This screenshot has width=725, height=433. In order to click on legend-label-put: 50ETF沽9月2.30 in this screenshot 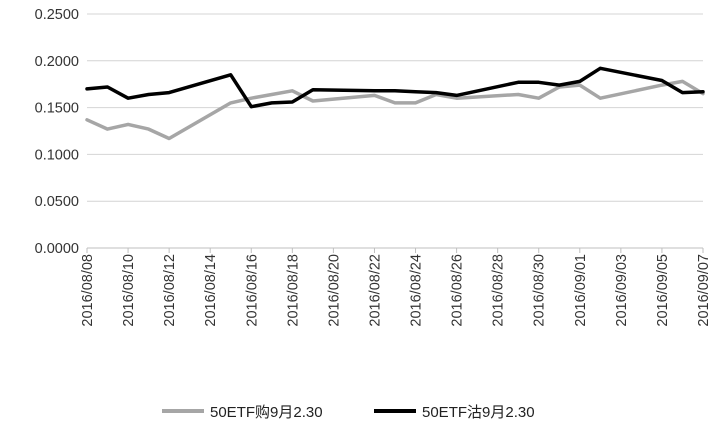, I will do `click(478, 412)`.